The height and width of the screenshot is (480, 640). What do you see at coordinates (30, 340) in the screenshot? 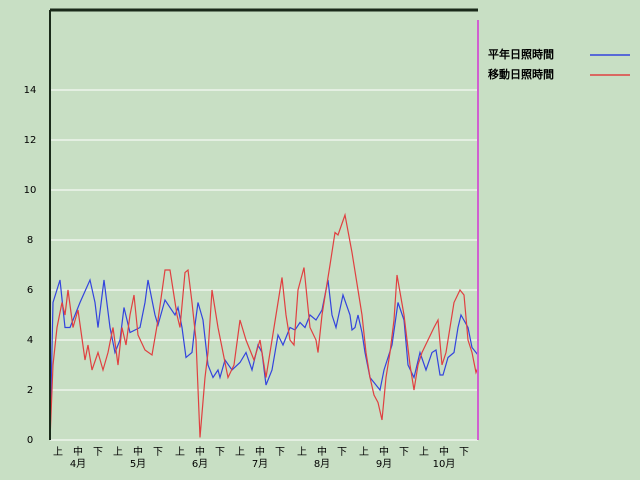
I see `y-tick-label: 4` at bounding box center [30, 340].